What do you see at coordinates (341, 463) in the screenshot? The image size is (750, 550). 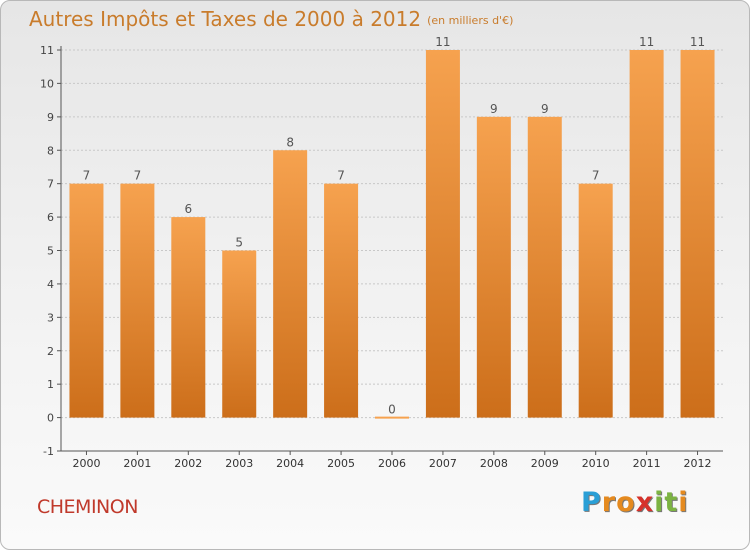 I see `x-tick-label: 2005` at bounding box center [341, 463].